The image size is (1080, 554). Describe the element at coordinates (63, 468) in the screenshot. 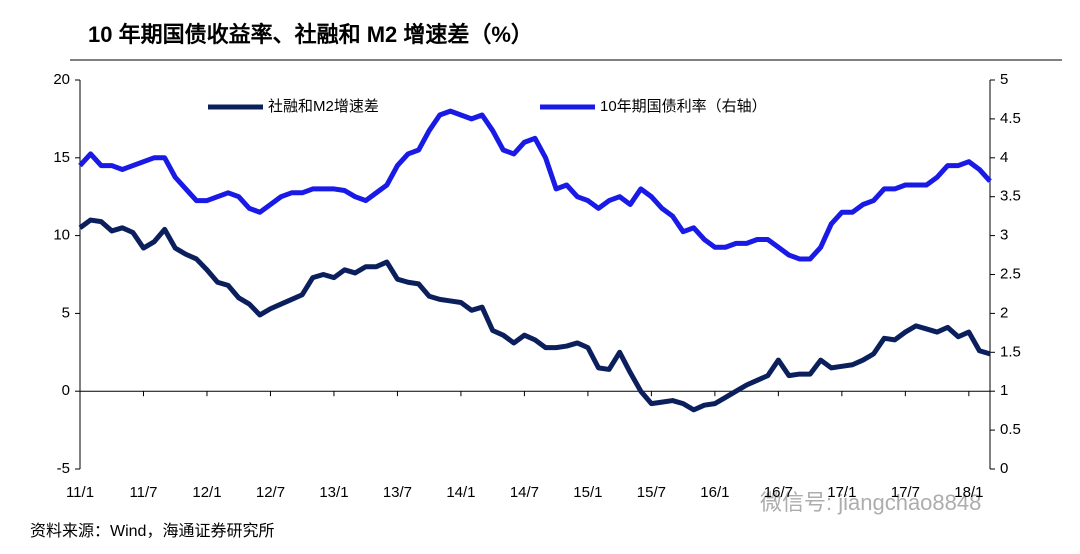

I see `y-tick-label: -5` at that location.